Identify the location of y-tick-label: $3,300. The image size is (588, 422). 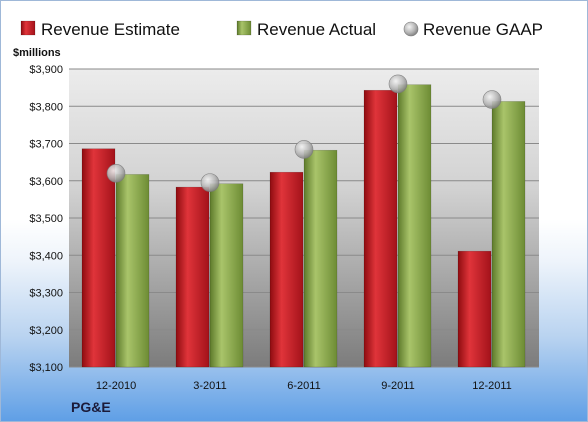
(46, 294).